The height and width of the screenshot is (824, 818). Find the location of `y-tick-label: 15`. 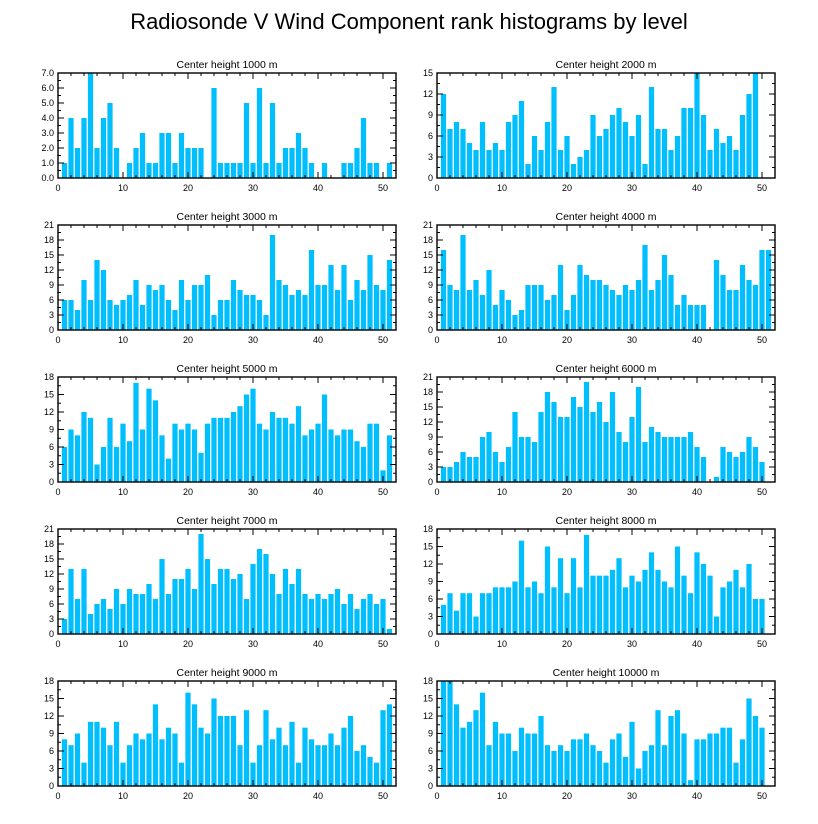

y-tick-label: 15 is located at coordinates (428, 73).